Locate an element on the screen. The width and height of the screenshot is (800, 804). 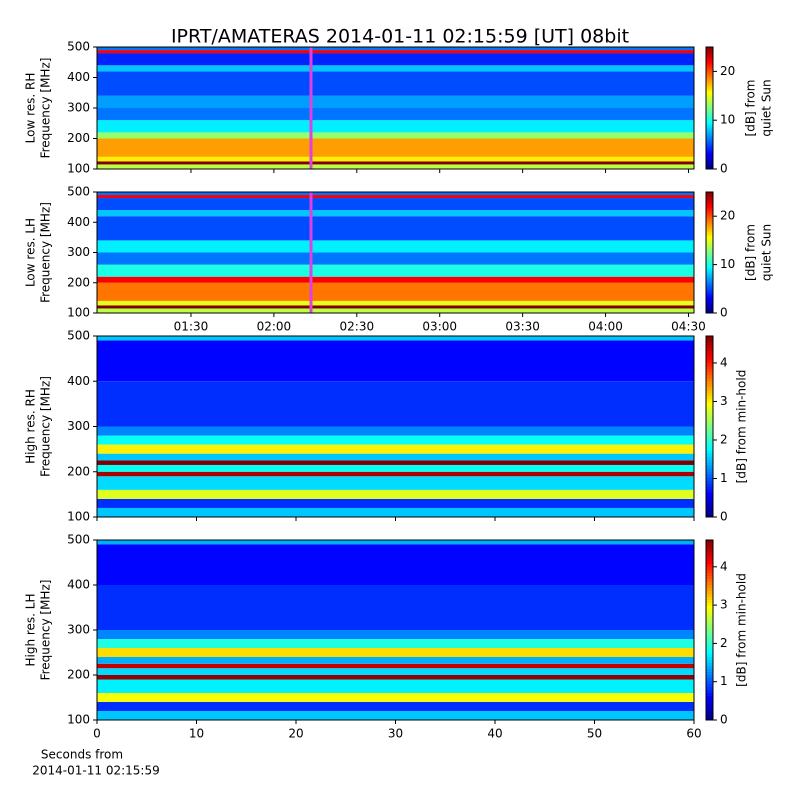
colorbar-label: quiet Sun is located at coordinates (767, 252).